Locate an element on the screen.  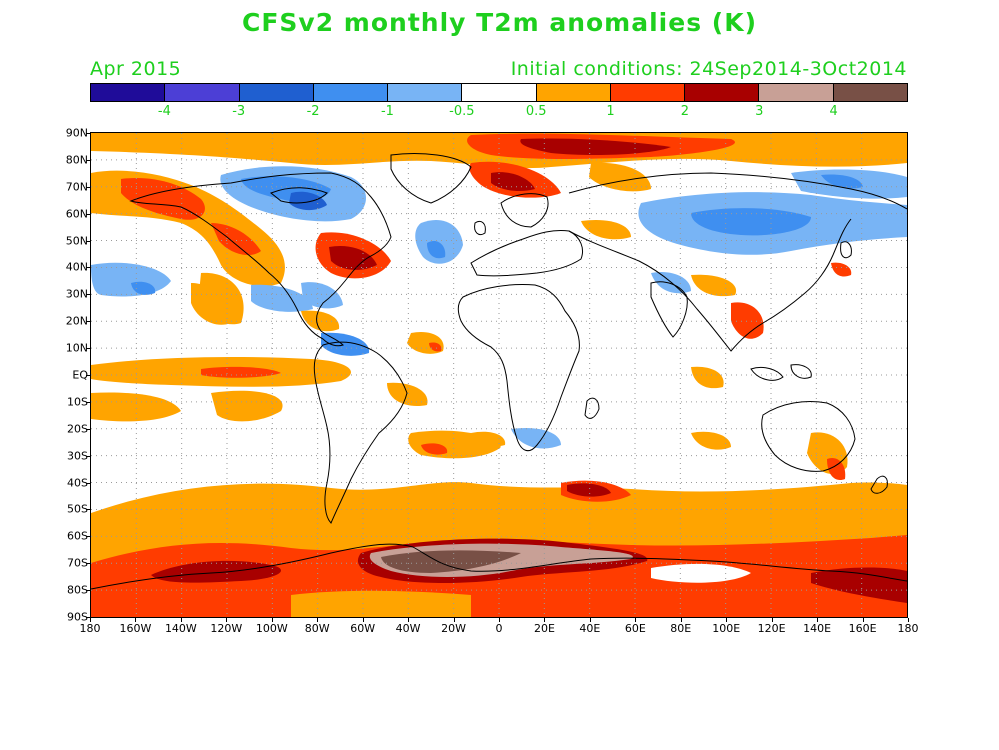
latitude-label: 60S is located at coordinates (77, 536).